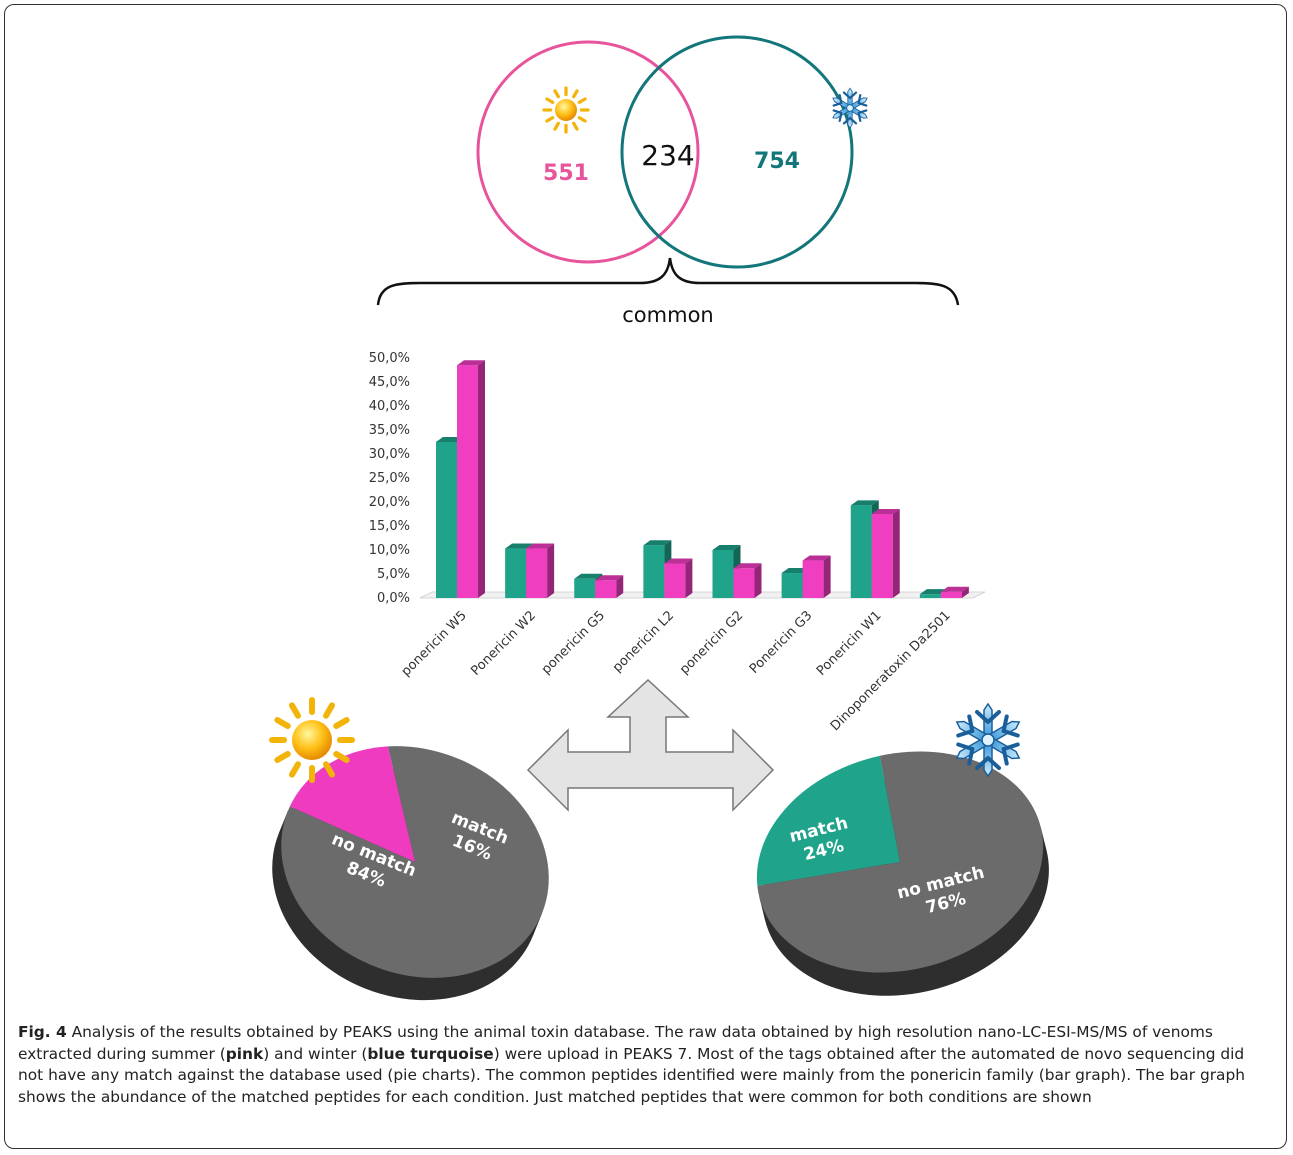 This screenshot has width=1293, height=1155. I want to click on venn-left-value: 551, so click(566, 173).